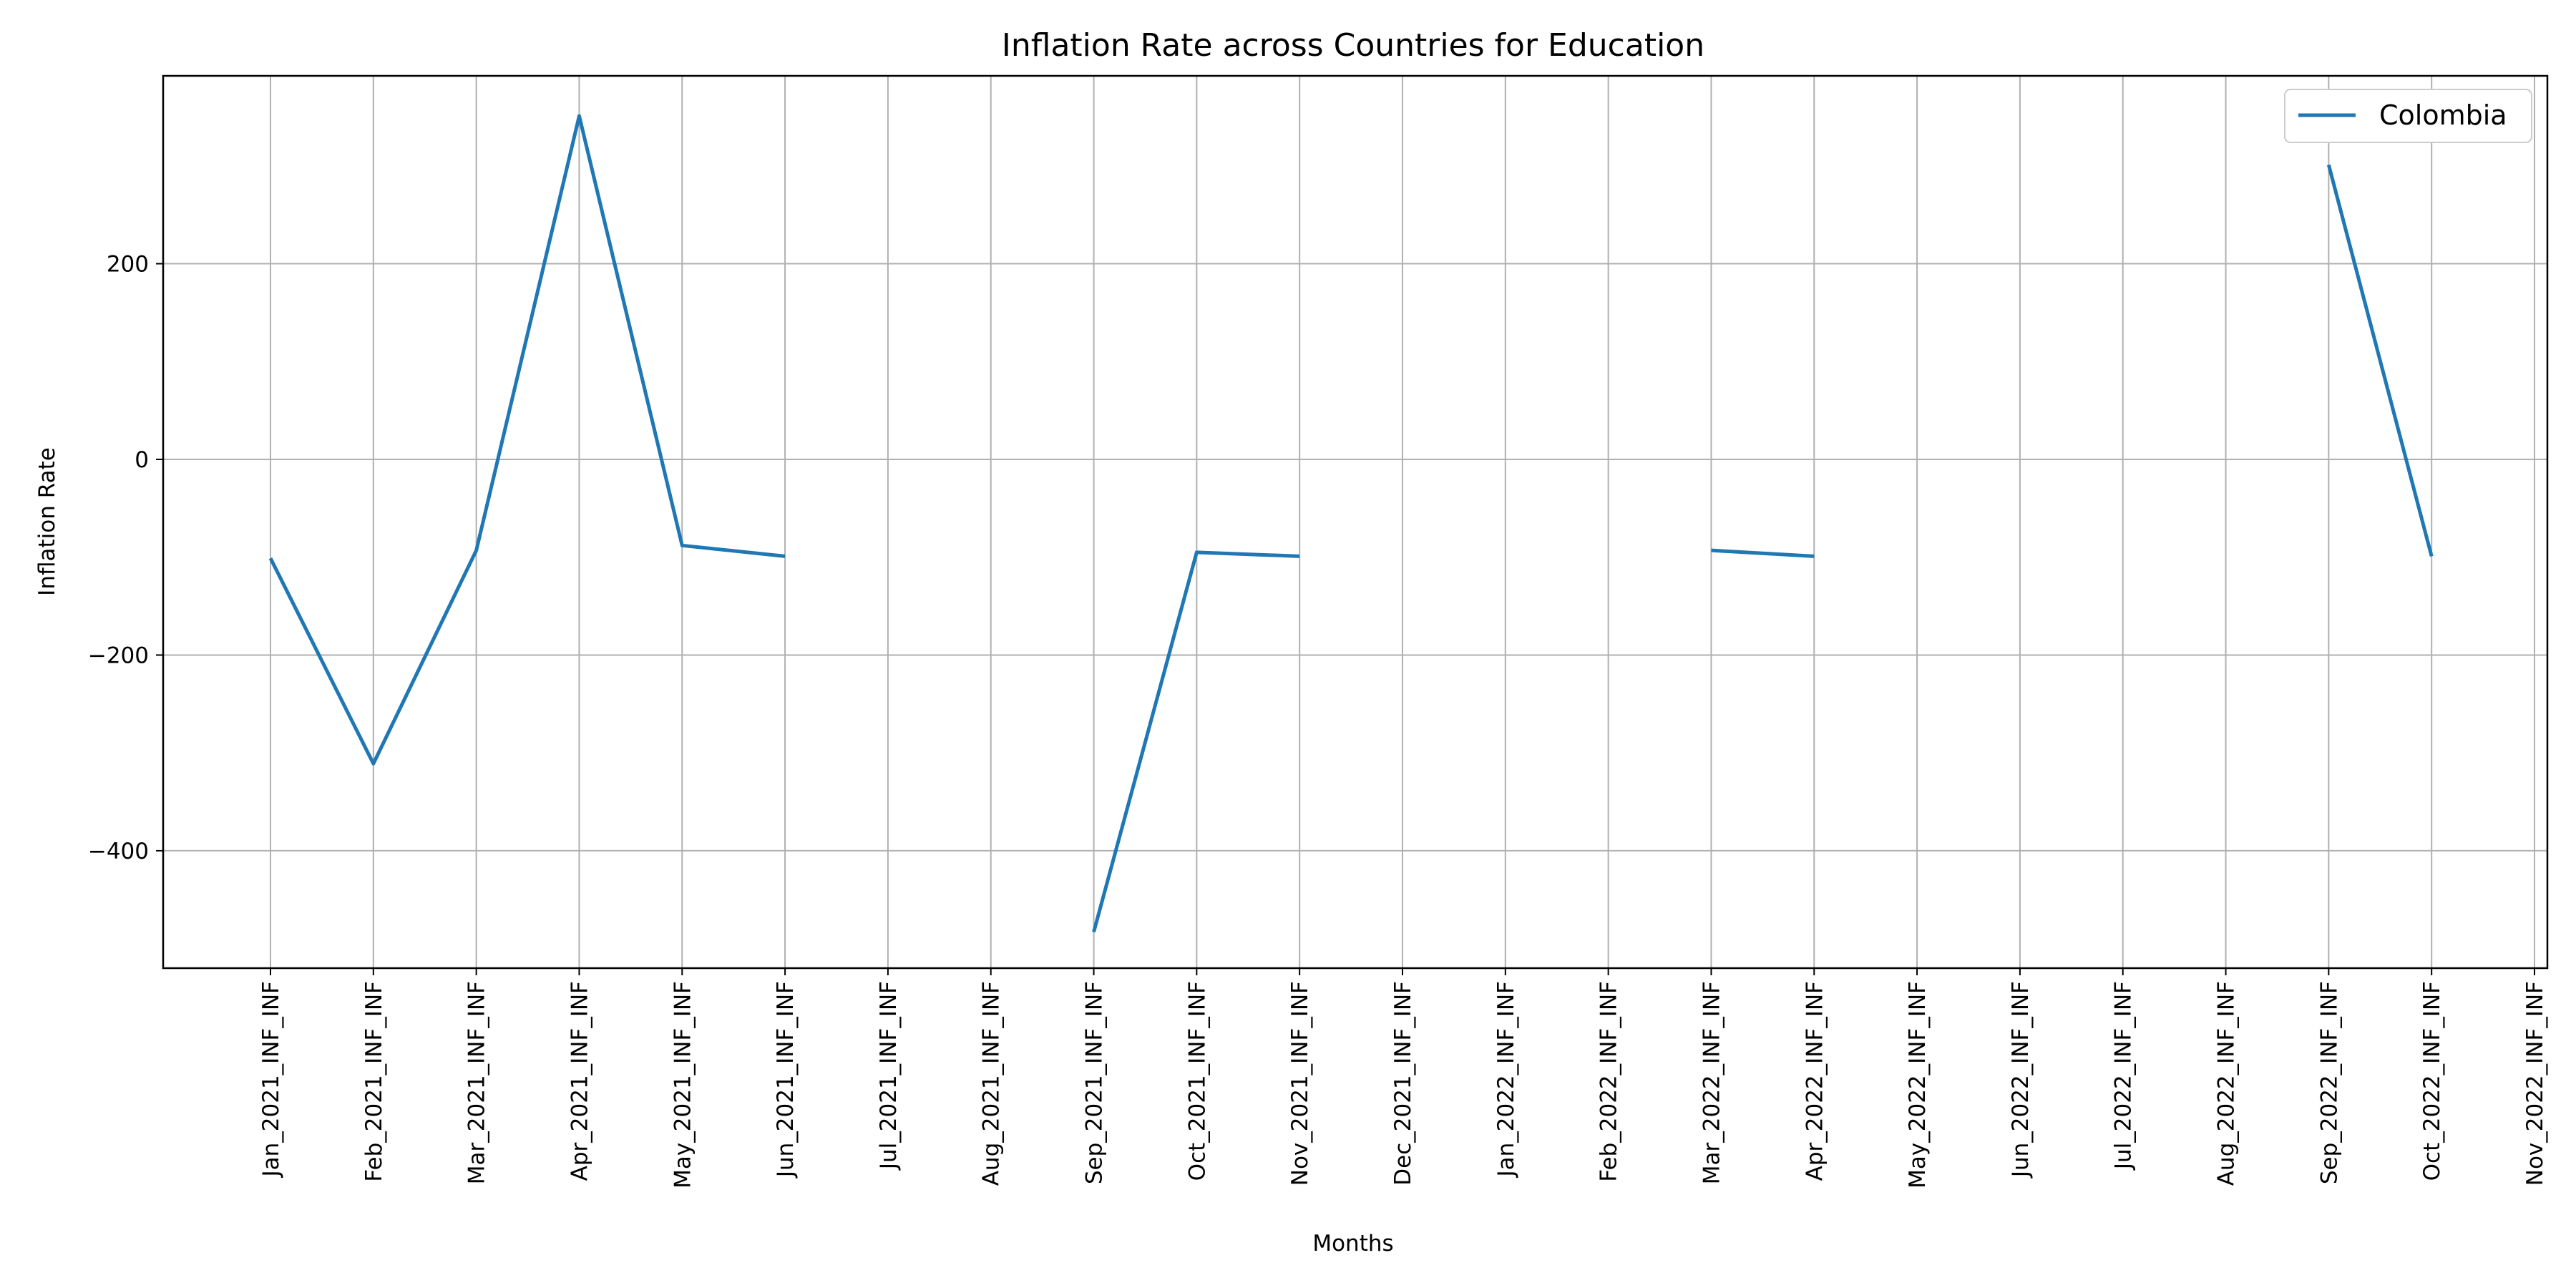 This screenshot has height=1288, width=2576. Describe the element at coordinates (2432, 1081) in the screenshot. I see `x-tick-label-oct-2022-inf-inf: Oct_2022_INF_INF` at that location.